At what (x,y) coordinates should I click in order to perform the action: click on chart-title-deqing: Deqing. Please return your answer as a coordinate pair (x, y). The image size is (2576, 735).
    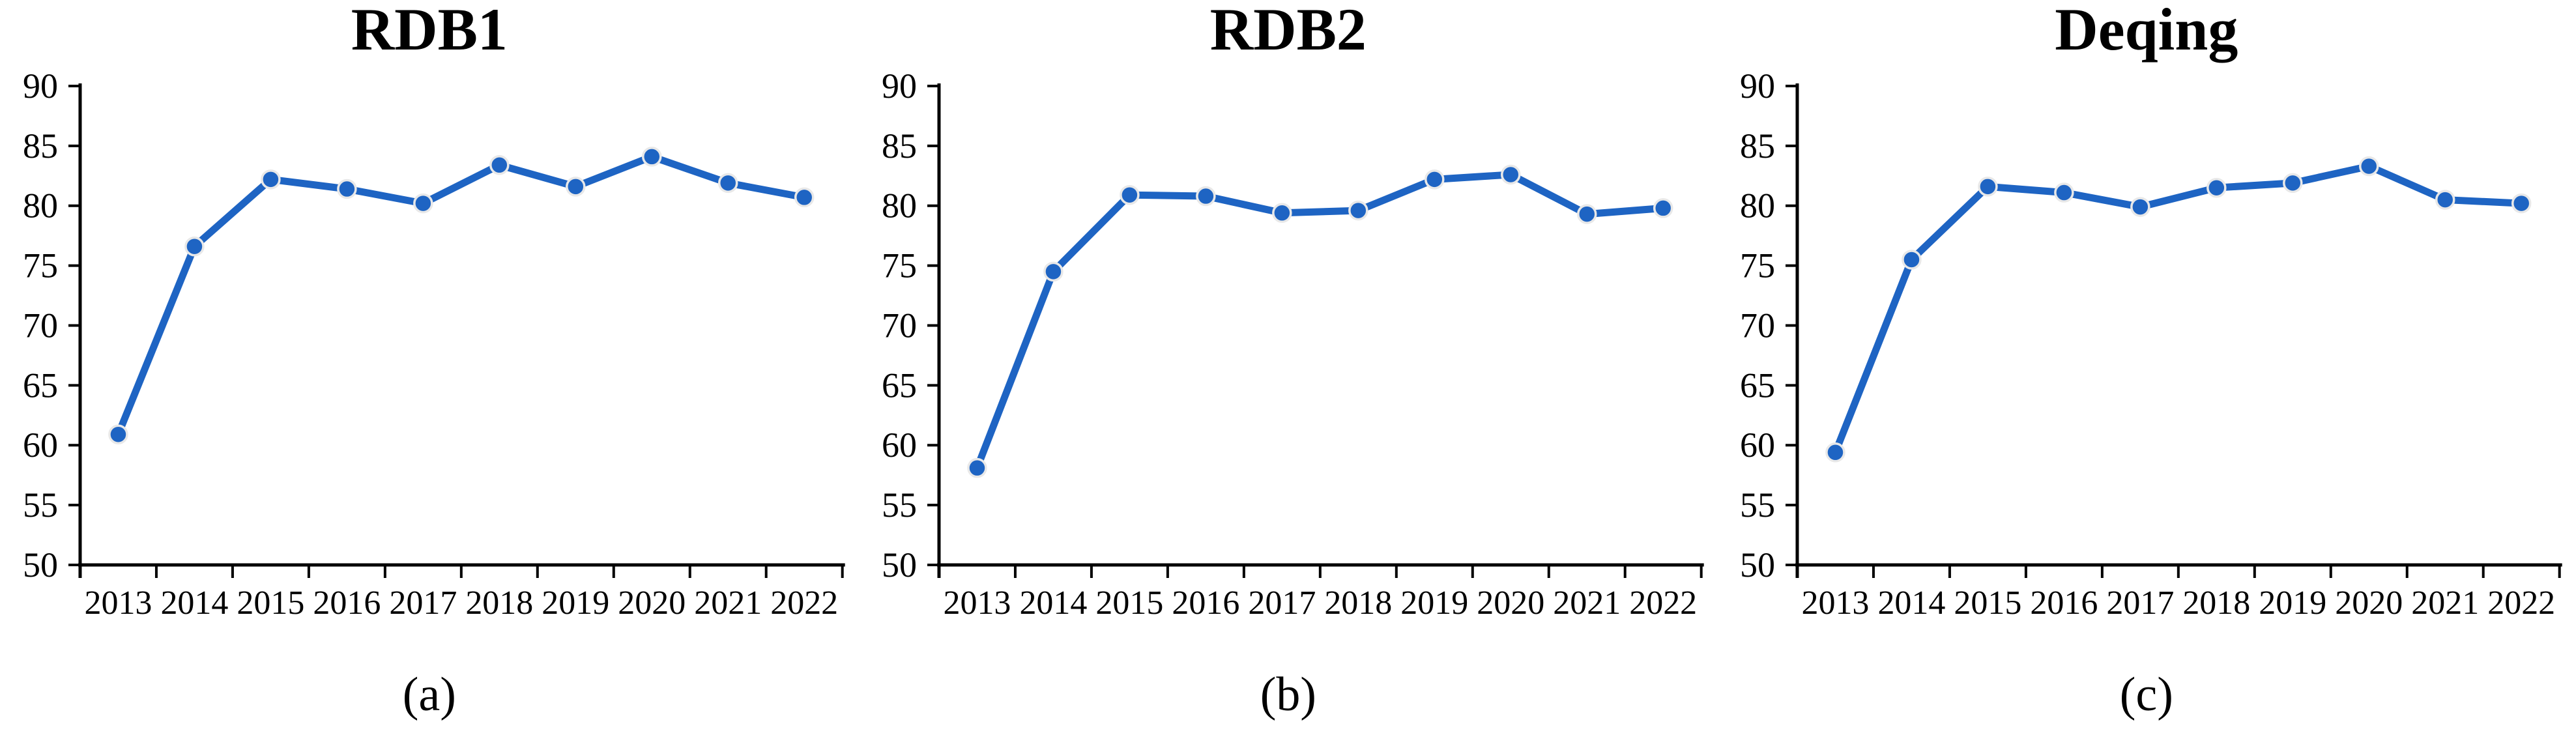
    Looking at the image, I should click on (2146, 31).